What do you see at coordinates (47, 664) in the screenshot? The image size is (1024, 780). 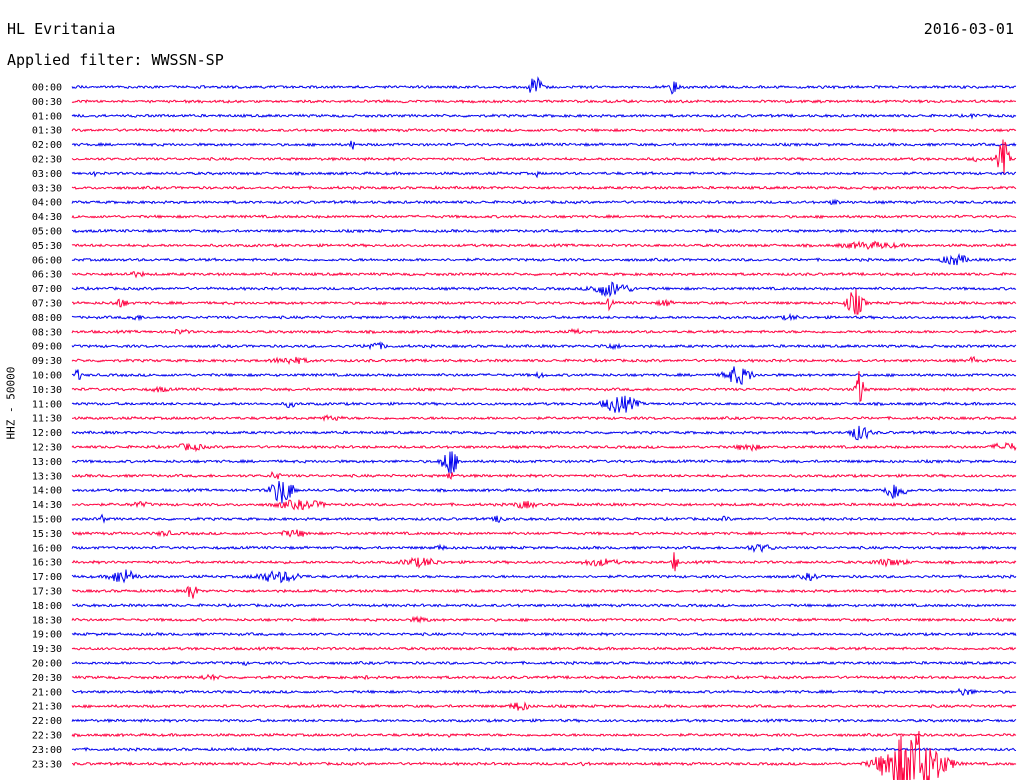 I see `trace-time-label: 20:00` at bounding box center [47, 664].